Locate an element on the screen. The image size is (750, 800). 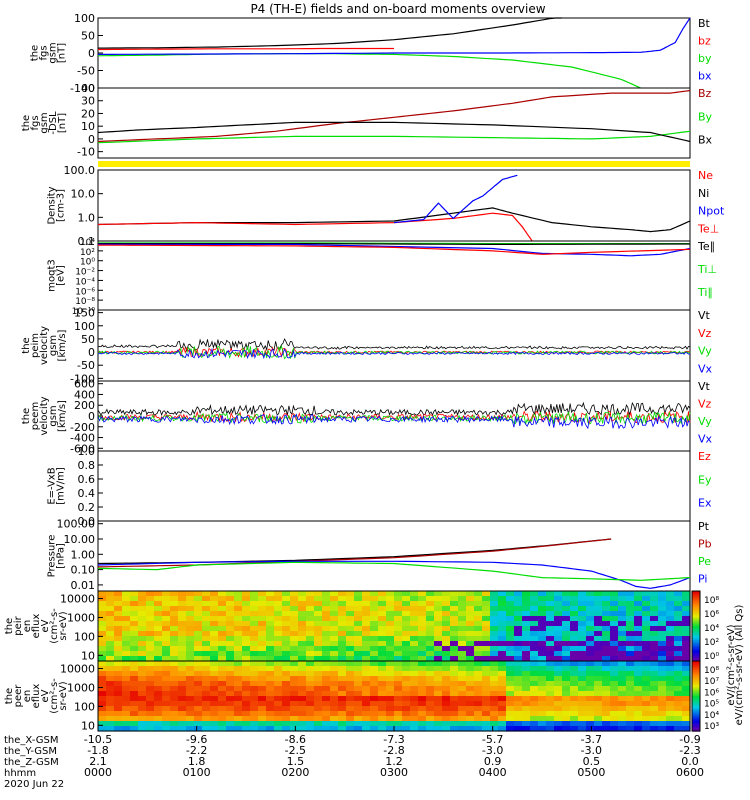
panel-frame is located at coordinates (394, 275).